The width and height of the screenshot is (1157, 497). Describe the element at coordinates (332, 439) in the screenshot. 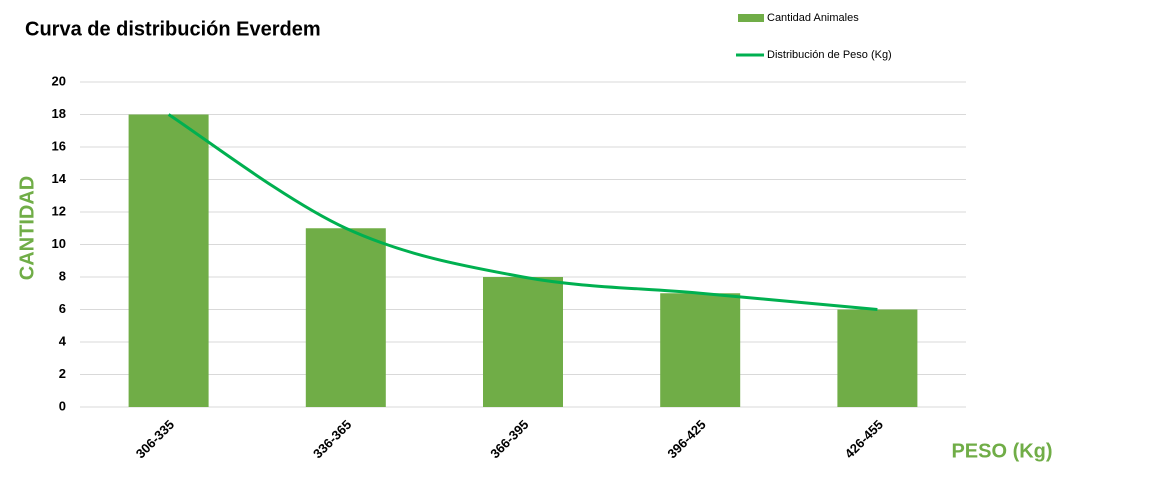

I see `x-tick-label: 336-365` at that location.